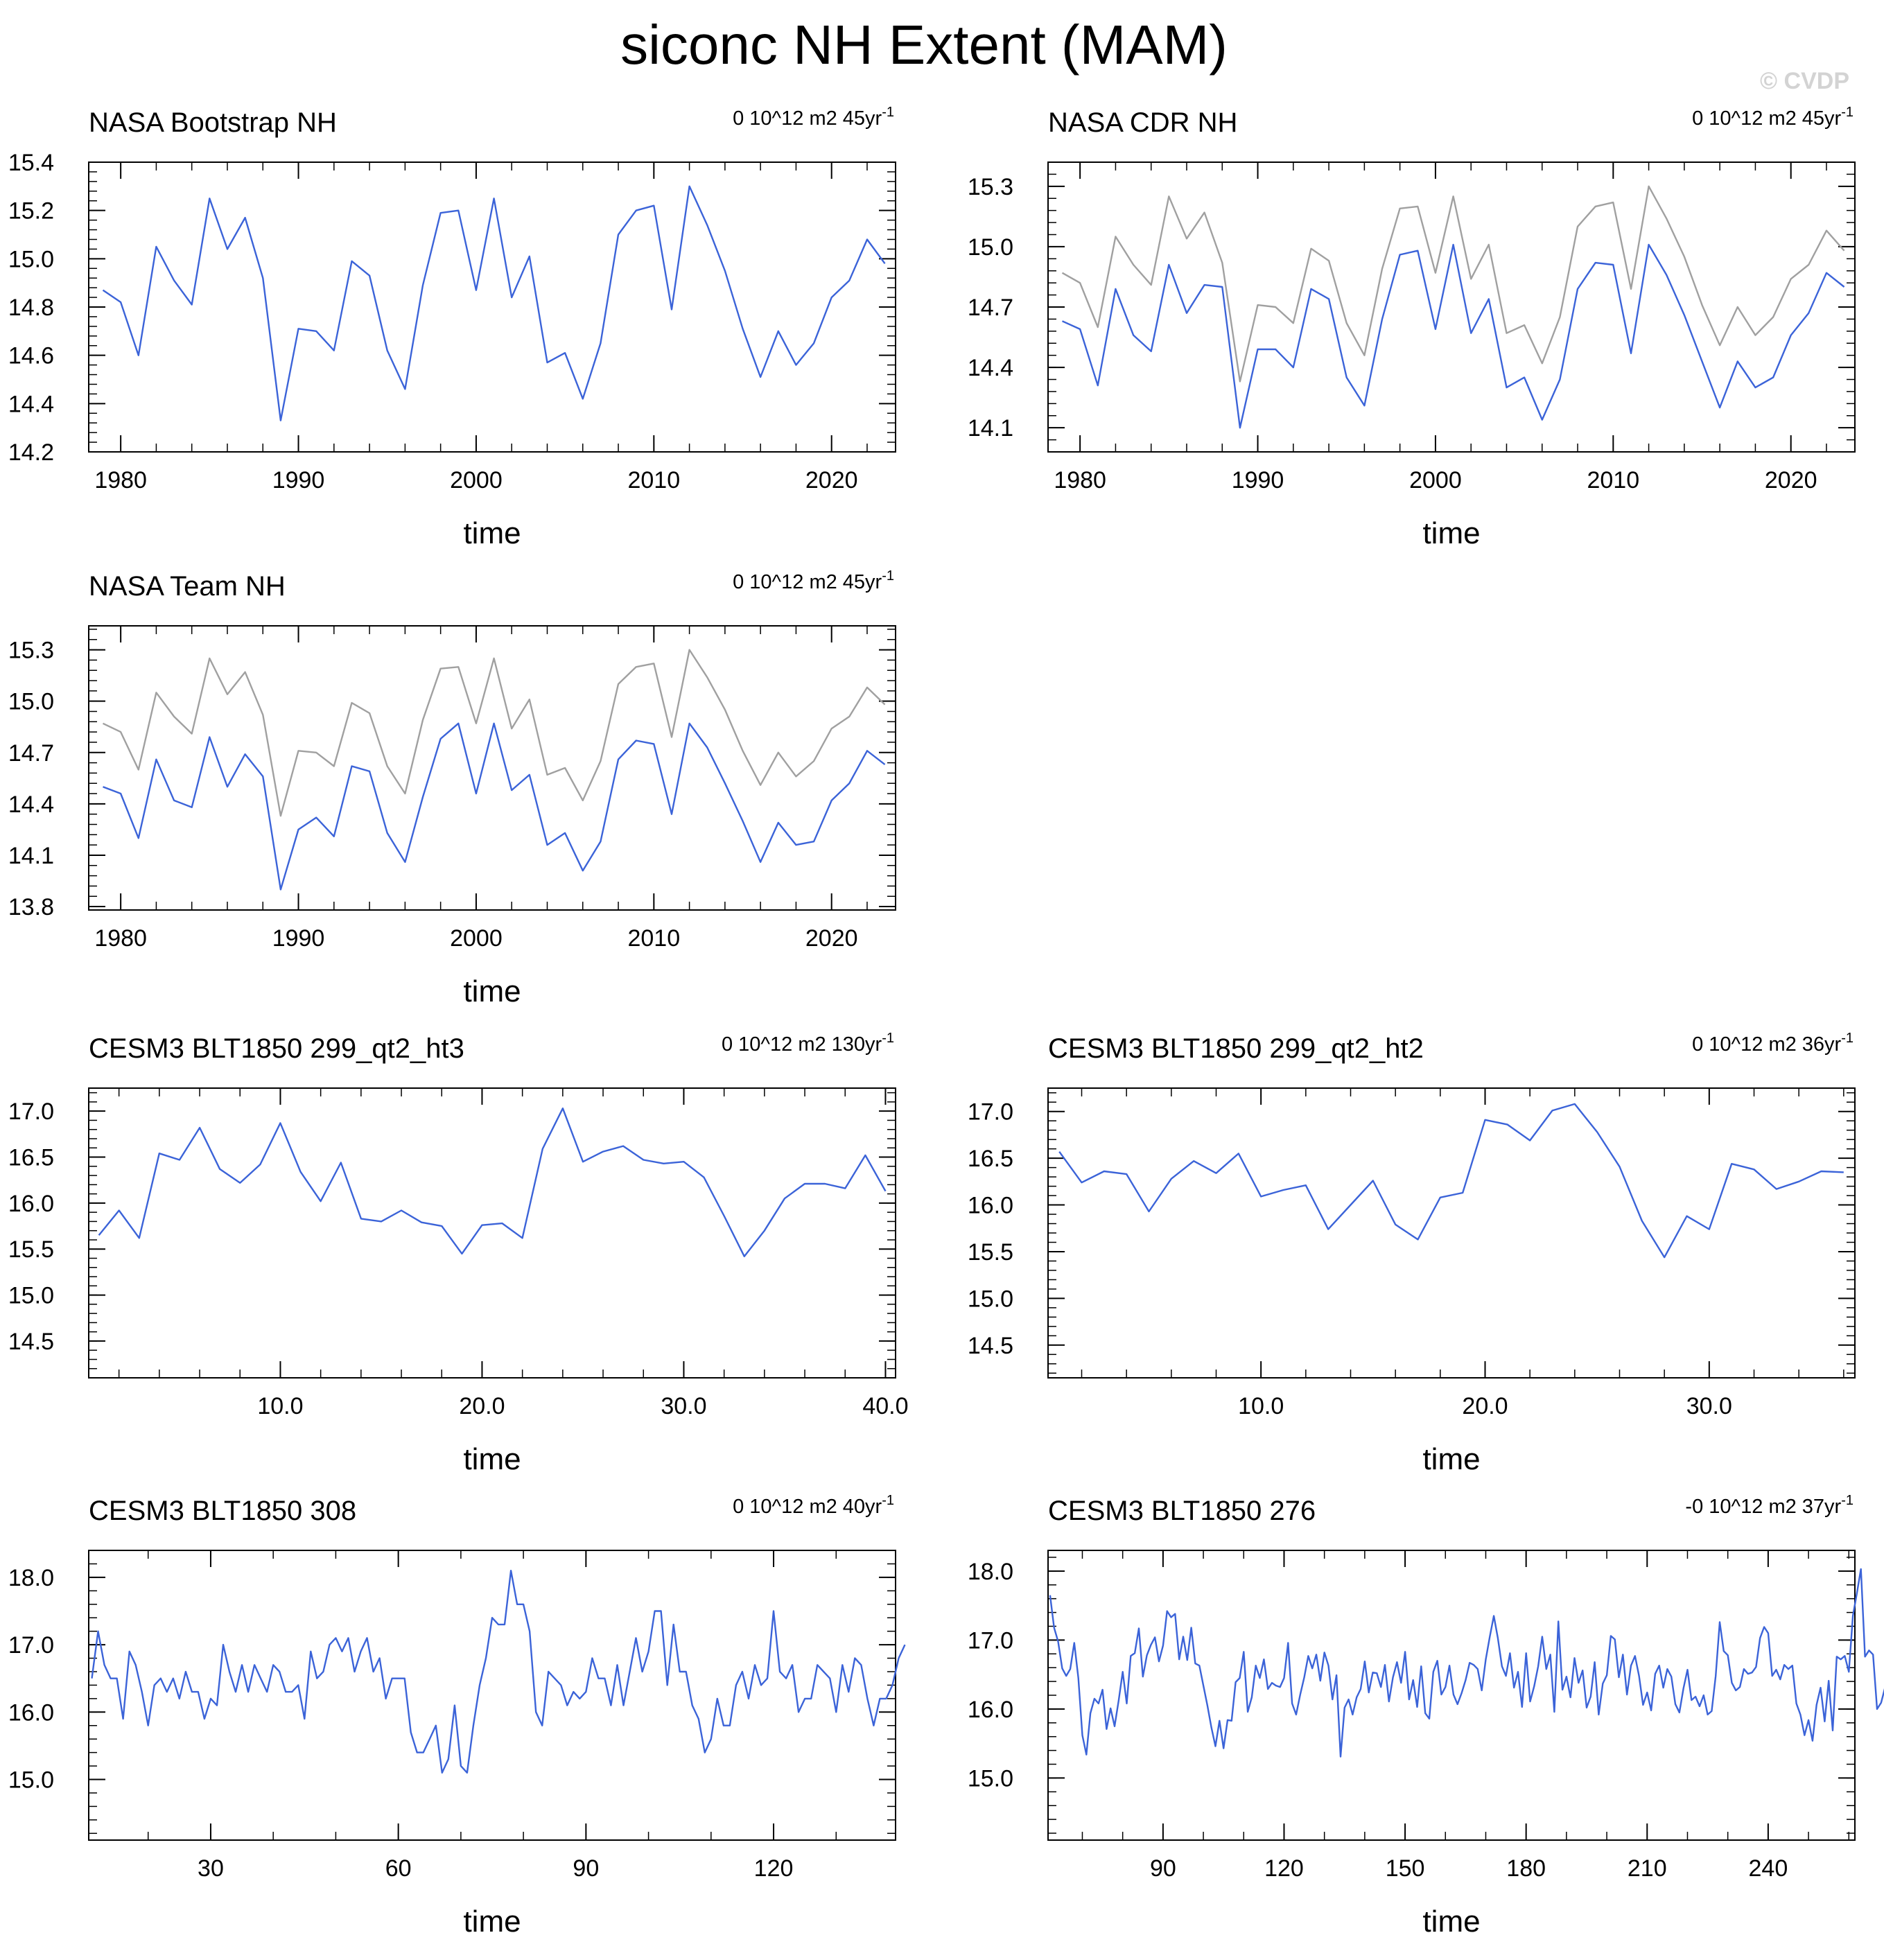 This screenshot has width=1884, height=1960. I want to click on reference-series-line, so click(1453, 284).